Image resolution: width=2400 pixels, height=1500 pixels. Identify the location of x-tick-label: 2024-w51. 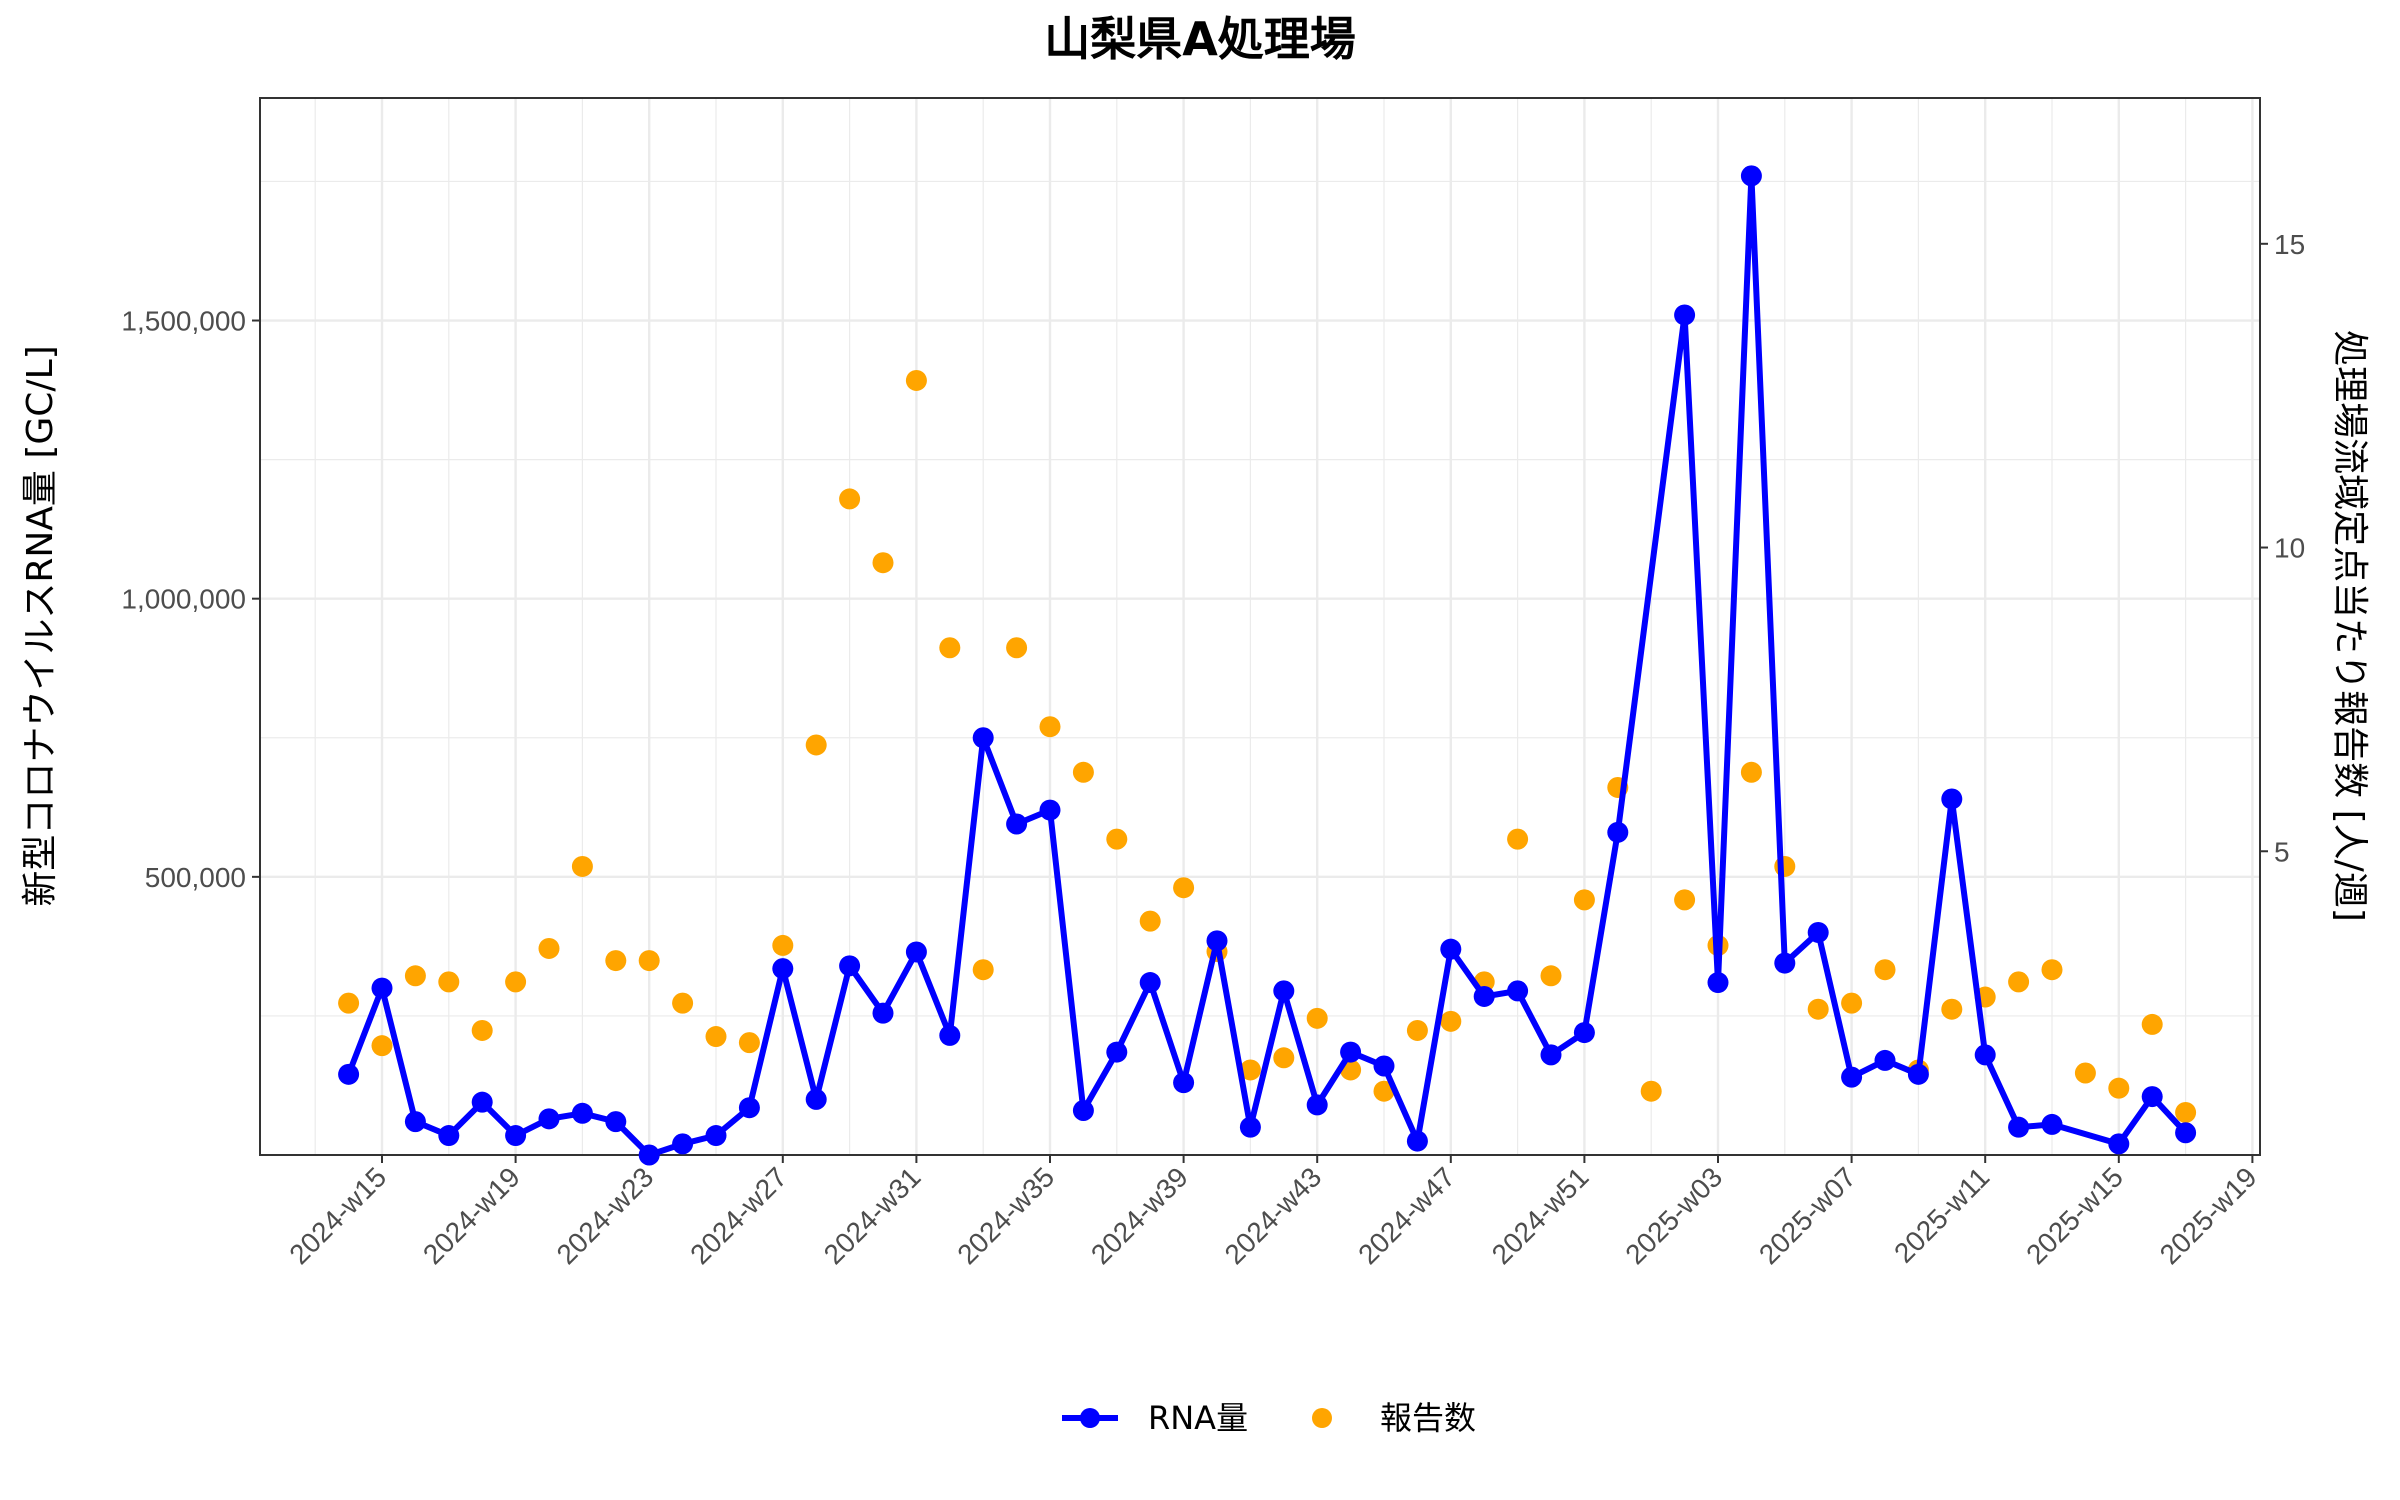
(1540, 1215).